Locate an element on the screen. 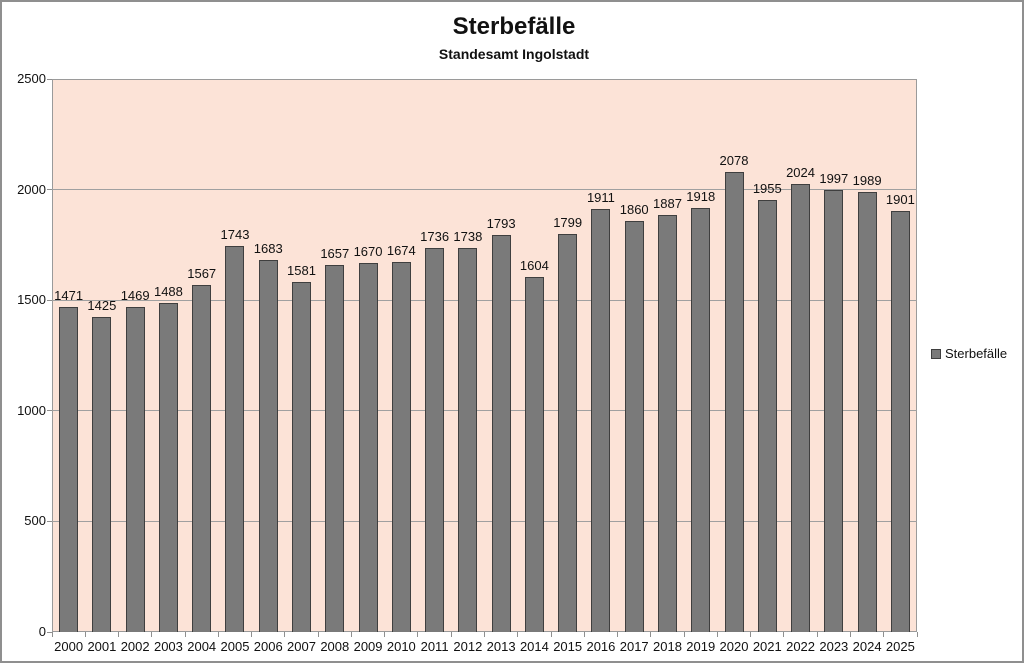 The width and height of the screenshot is (1024, 663). bar-2012 is located at coordinates (468, 439).